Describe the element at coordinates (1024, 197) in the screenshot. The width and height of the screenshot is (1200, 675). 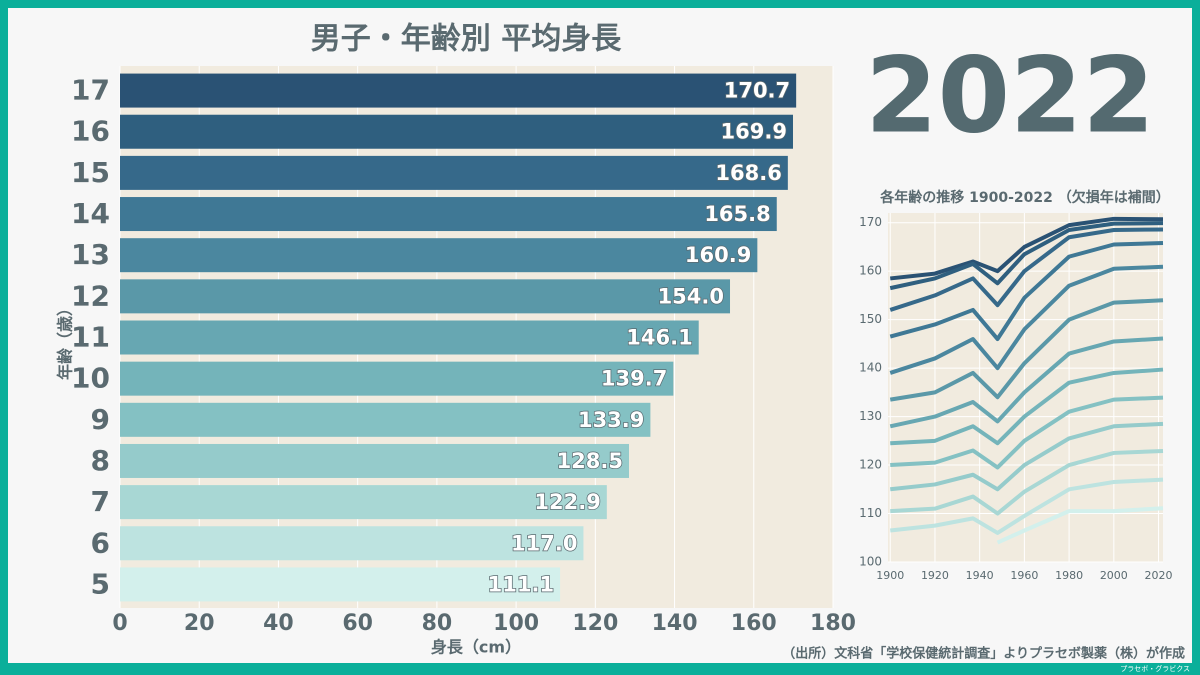
I see `line-chart-title: 各年齢の推移 1900-2022 （欠損年は補間）` at that location.